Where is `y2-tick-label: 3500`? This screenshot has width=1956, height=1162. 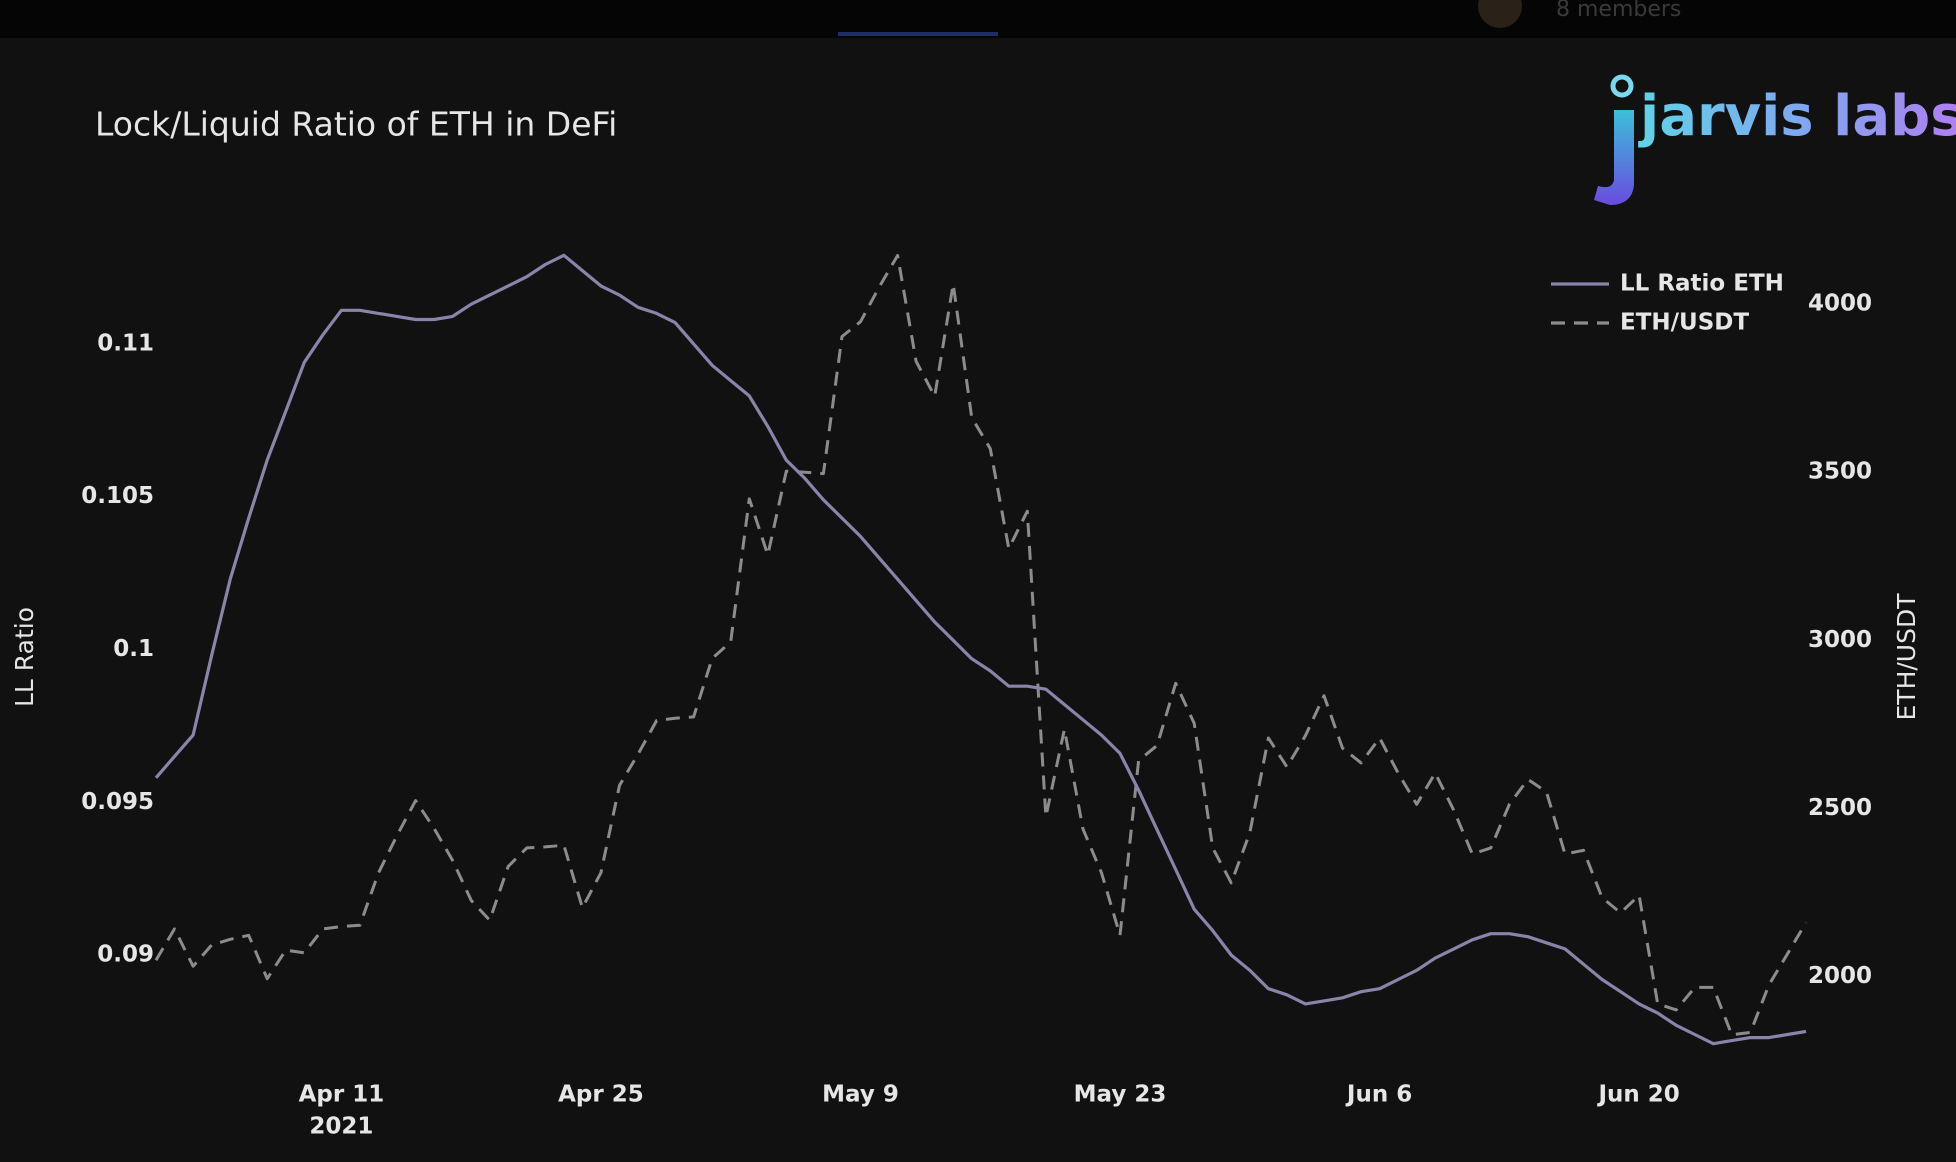 y2-tick-label: 3500 is located at coordinates (1840, 472).